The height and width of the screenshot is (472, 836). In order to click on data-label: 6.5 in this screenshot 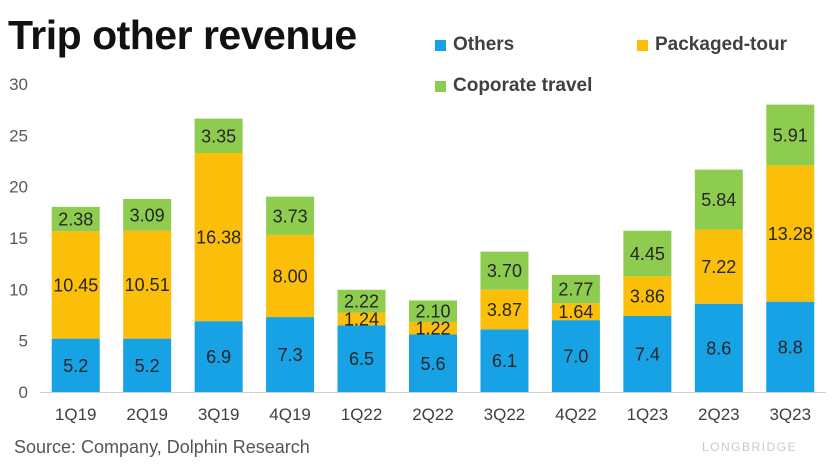, I will do `click(361, 359)`.